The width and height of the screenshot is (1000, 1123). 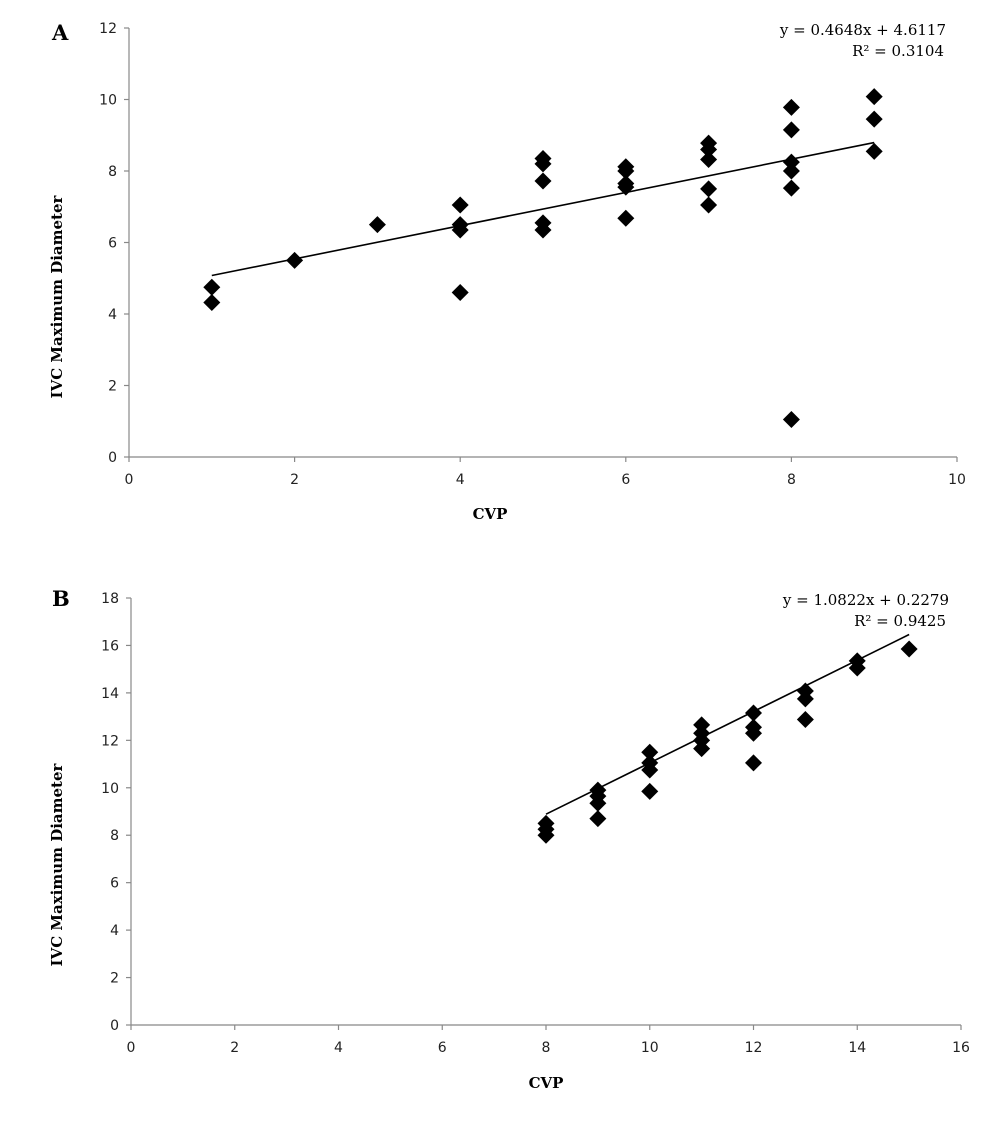 What do you see at coordinates (234, 1048) in the screenshot?
I see `x-tick-label-b: 2` at bounding box center [234, 1048].